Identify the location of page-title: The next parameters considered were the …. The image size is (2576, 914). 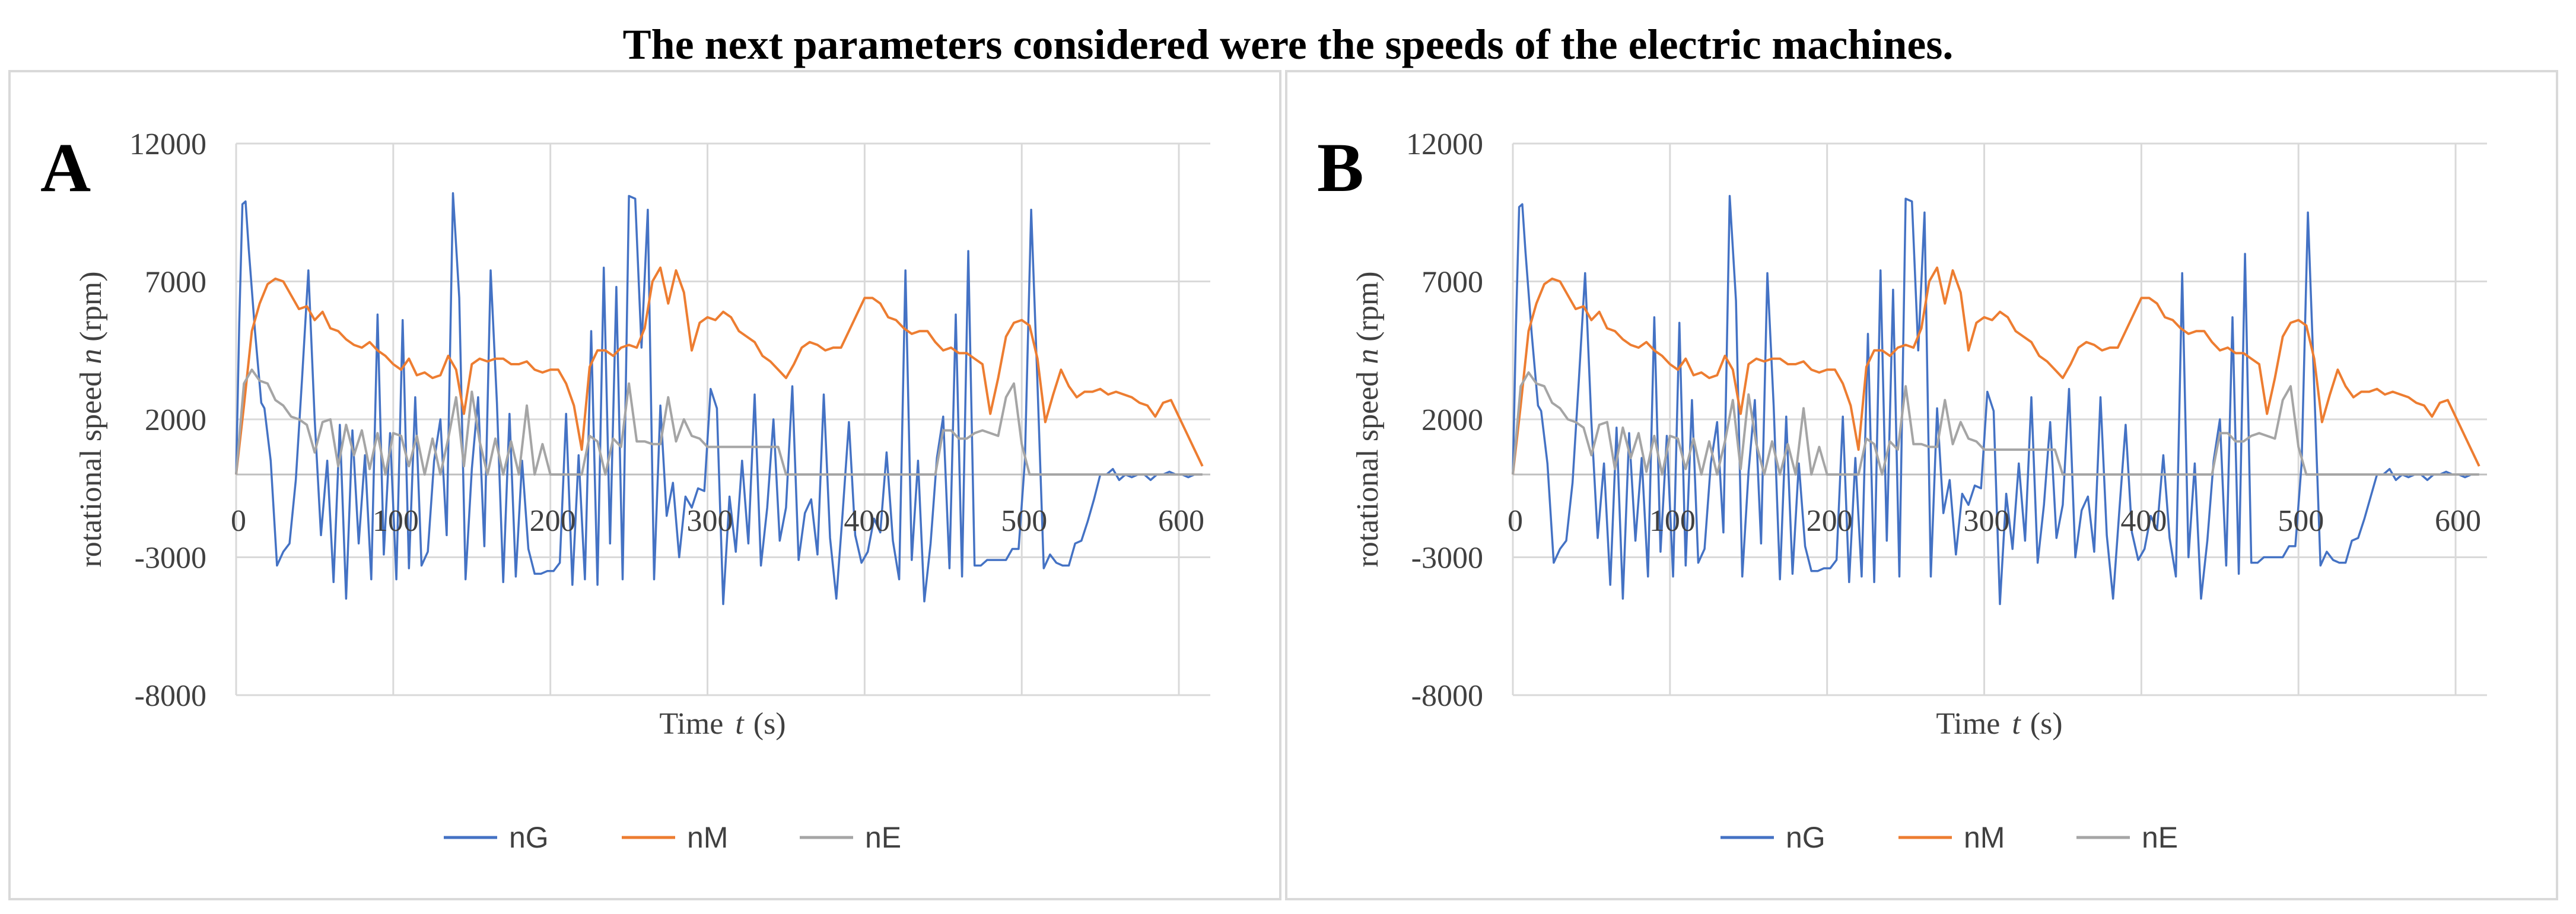
(1288, 44).